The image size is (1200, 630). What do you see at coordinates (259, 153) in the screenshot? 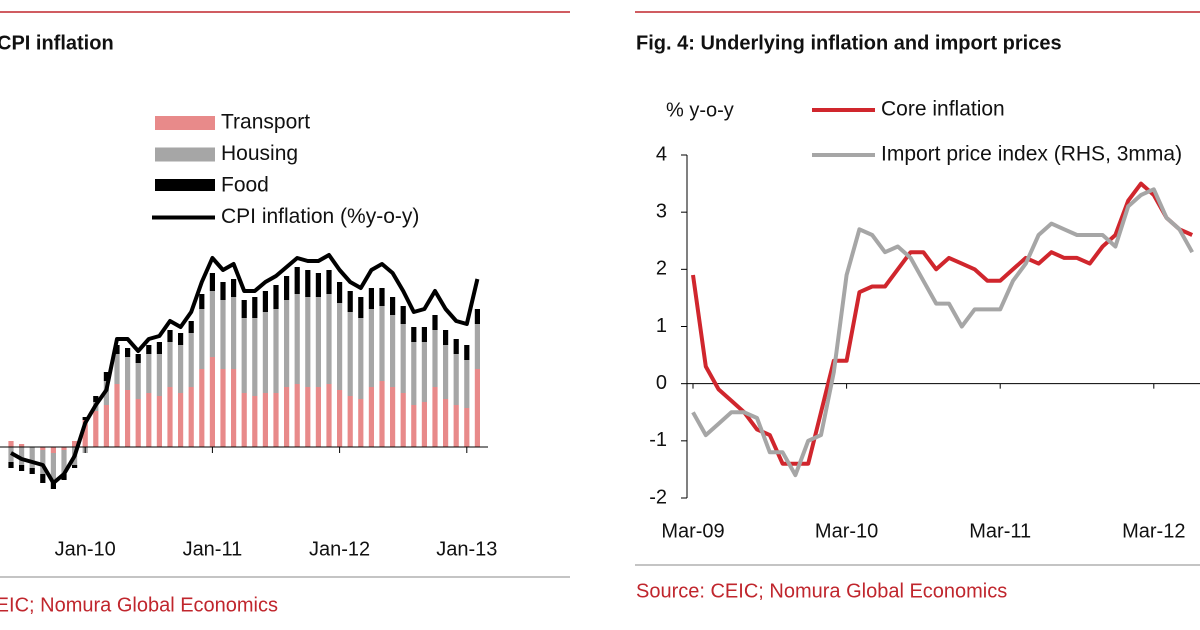
I see `legend-label: Housing` at bounding box center [259, 153].